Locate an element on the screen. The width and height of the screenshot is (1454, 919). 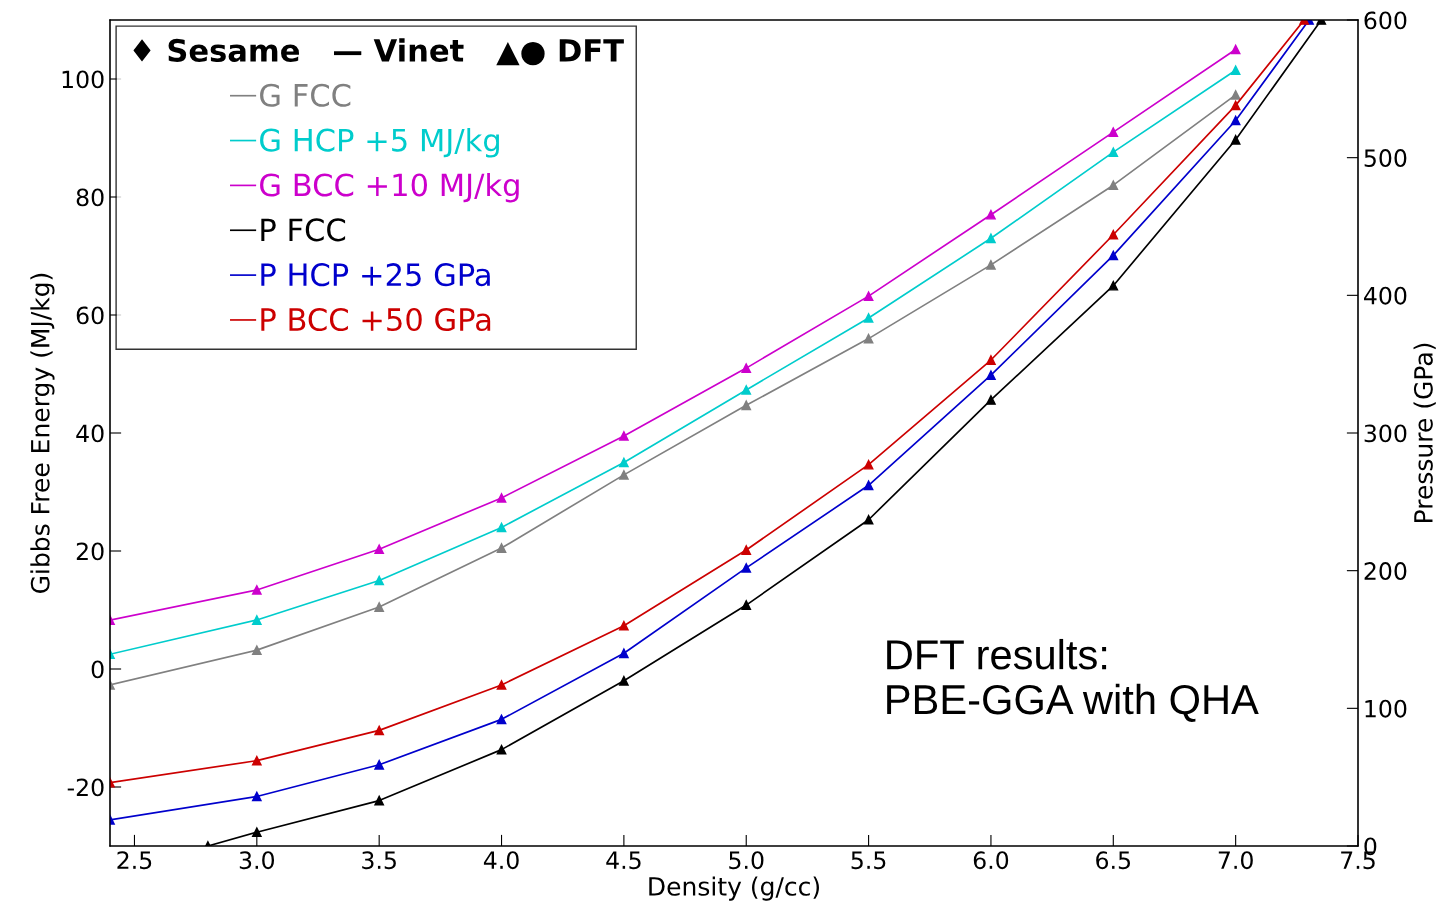
legend-label: G FCC is located at coordinates (305, 95).